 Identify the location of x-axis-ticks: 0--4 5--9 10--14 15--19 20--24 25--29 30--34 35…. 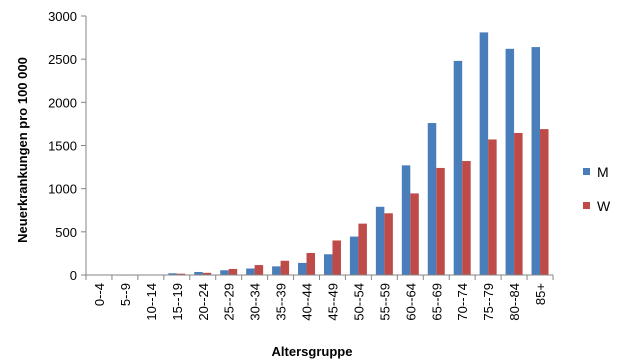
(319, 298).